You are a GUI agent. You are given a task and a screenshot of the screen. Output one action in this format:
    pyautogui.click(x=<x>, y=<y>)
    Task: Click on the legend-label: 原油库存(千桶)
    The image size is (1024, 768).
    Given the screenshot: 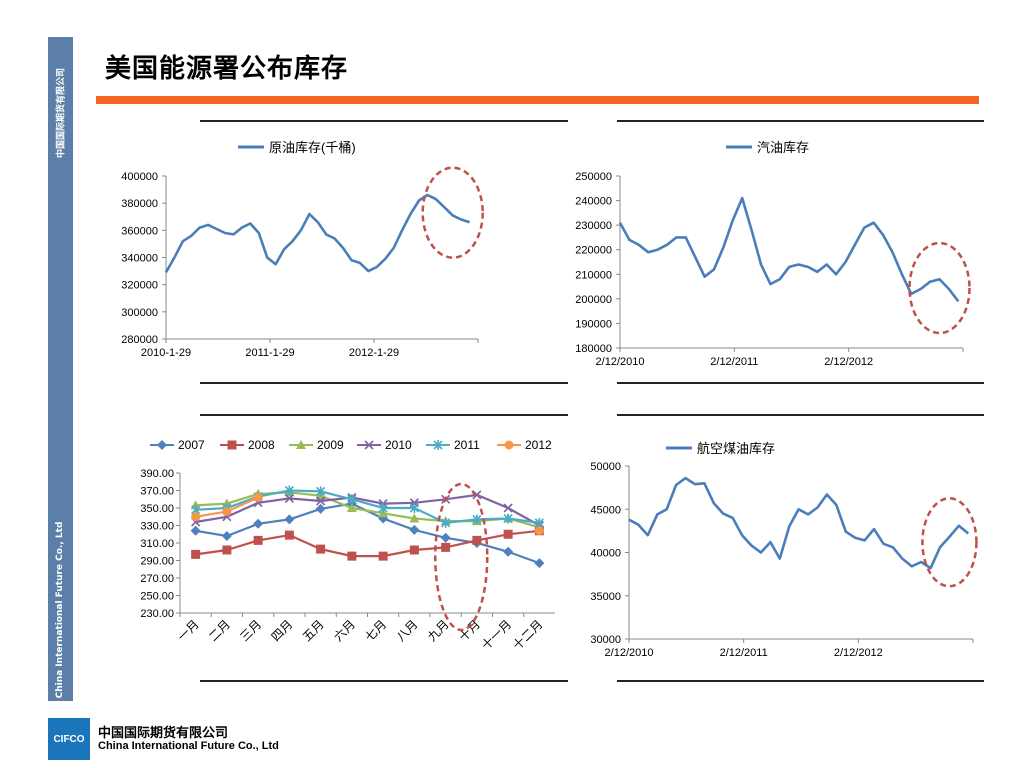 What is the action you would take?
    pyautogui.click(x=312, y=147)
    